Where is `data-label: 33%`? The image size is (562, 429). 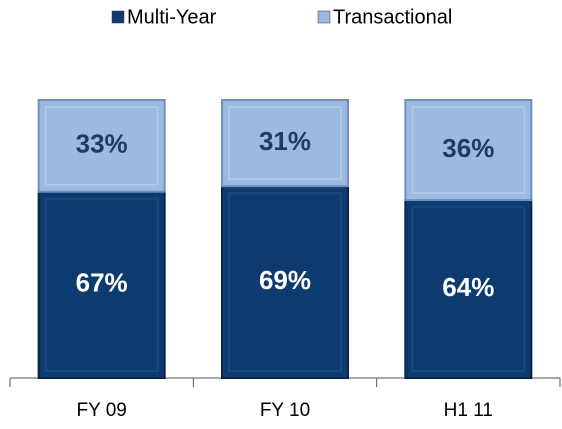
data-label: 33% is located at coordinates (102, 144).